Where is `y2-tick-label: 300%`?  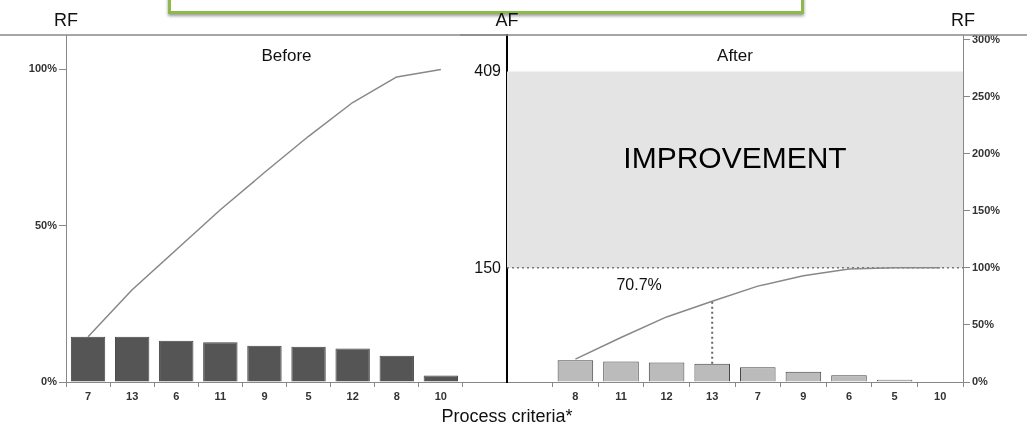
y2-tick-label: 300% is located at coordinates (986, 38).